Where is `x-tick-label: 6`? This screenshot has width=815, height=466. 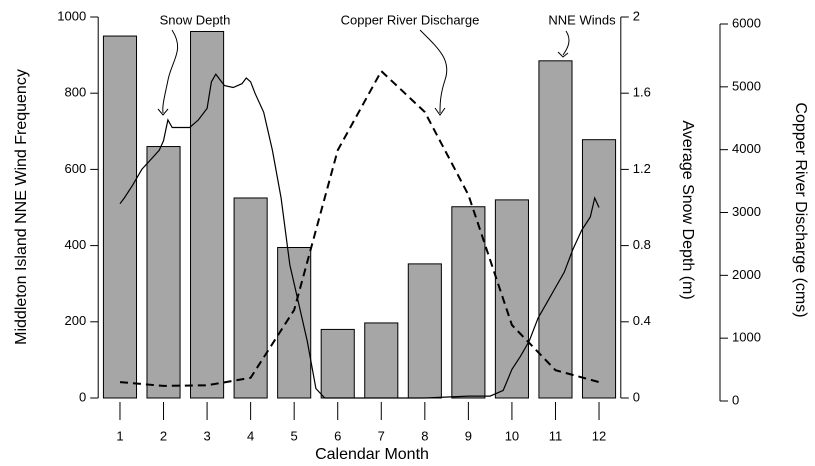 x-tick-label: 6 is located at coordinates (337, 435).